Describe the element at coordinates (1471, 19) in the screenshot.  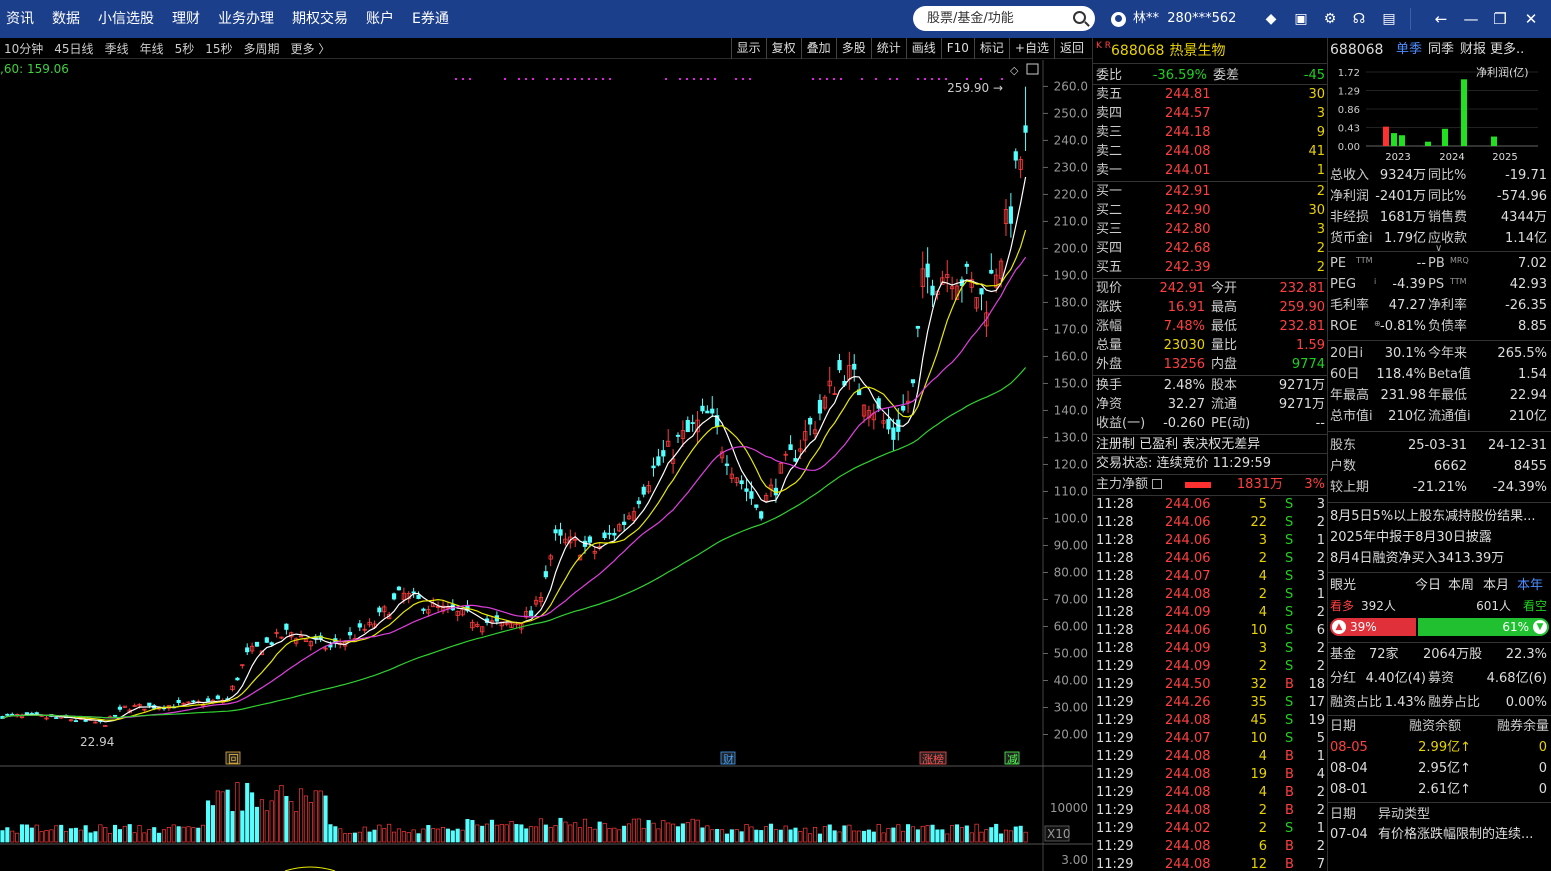
I see `minimize-icon: —` at that location.